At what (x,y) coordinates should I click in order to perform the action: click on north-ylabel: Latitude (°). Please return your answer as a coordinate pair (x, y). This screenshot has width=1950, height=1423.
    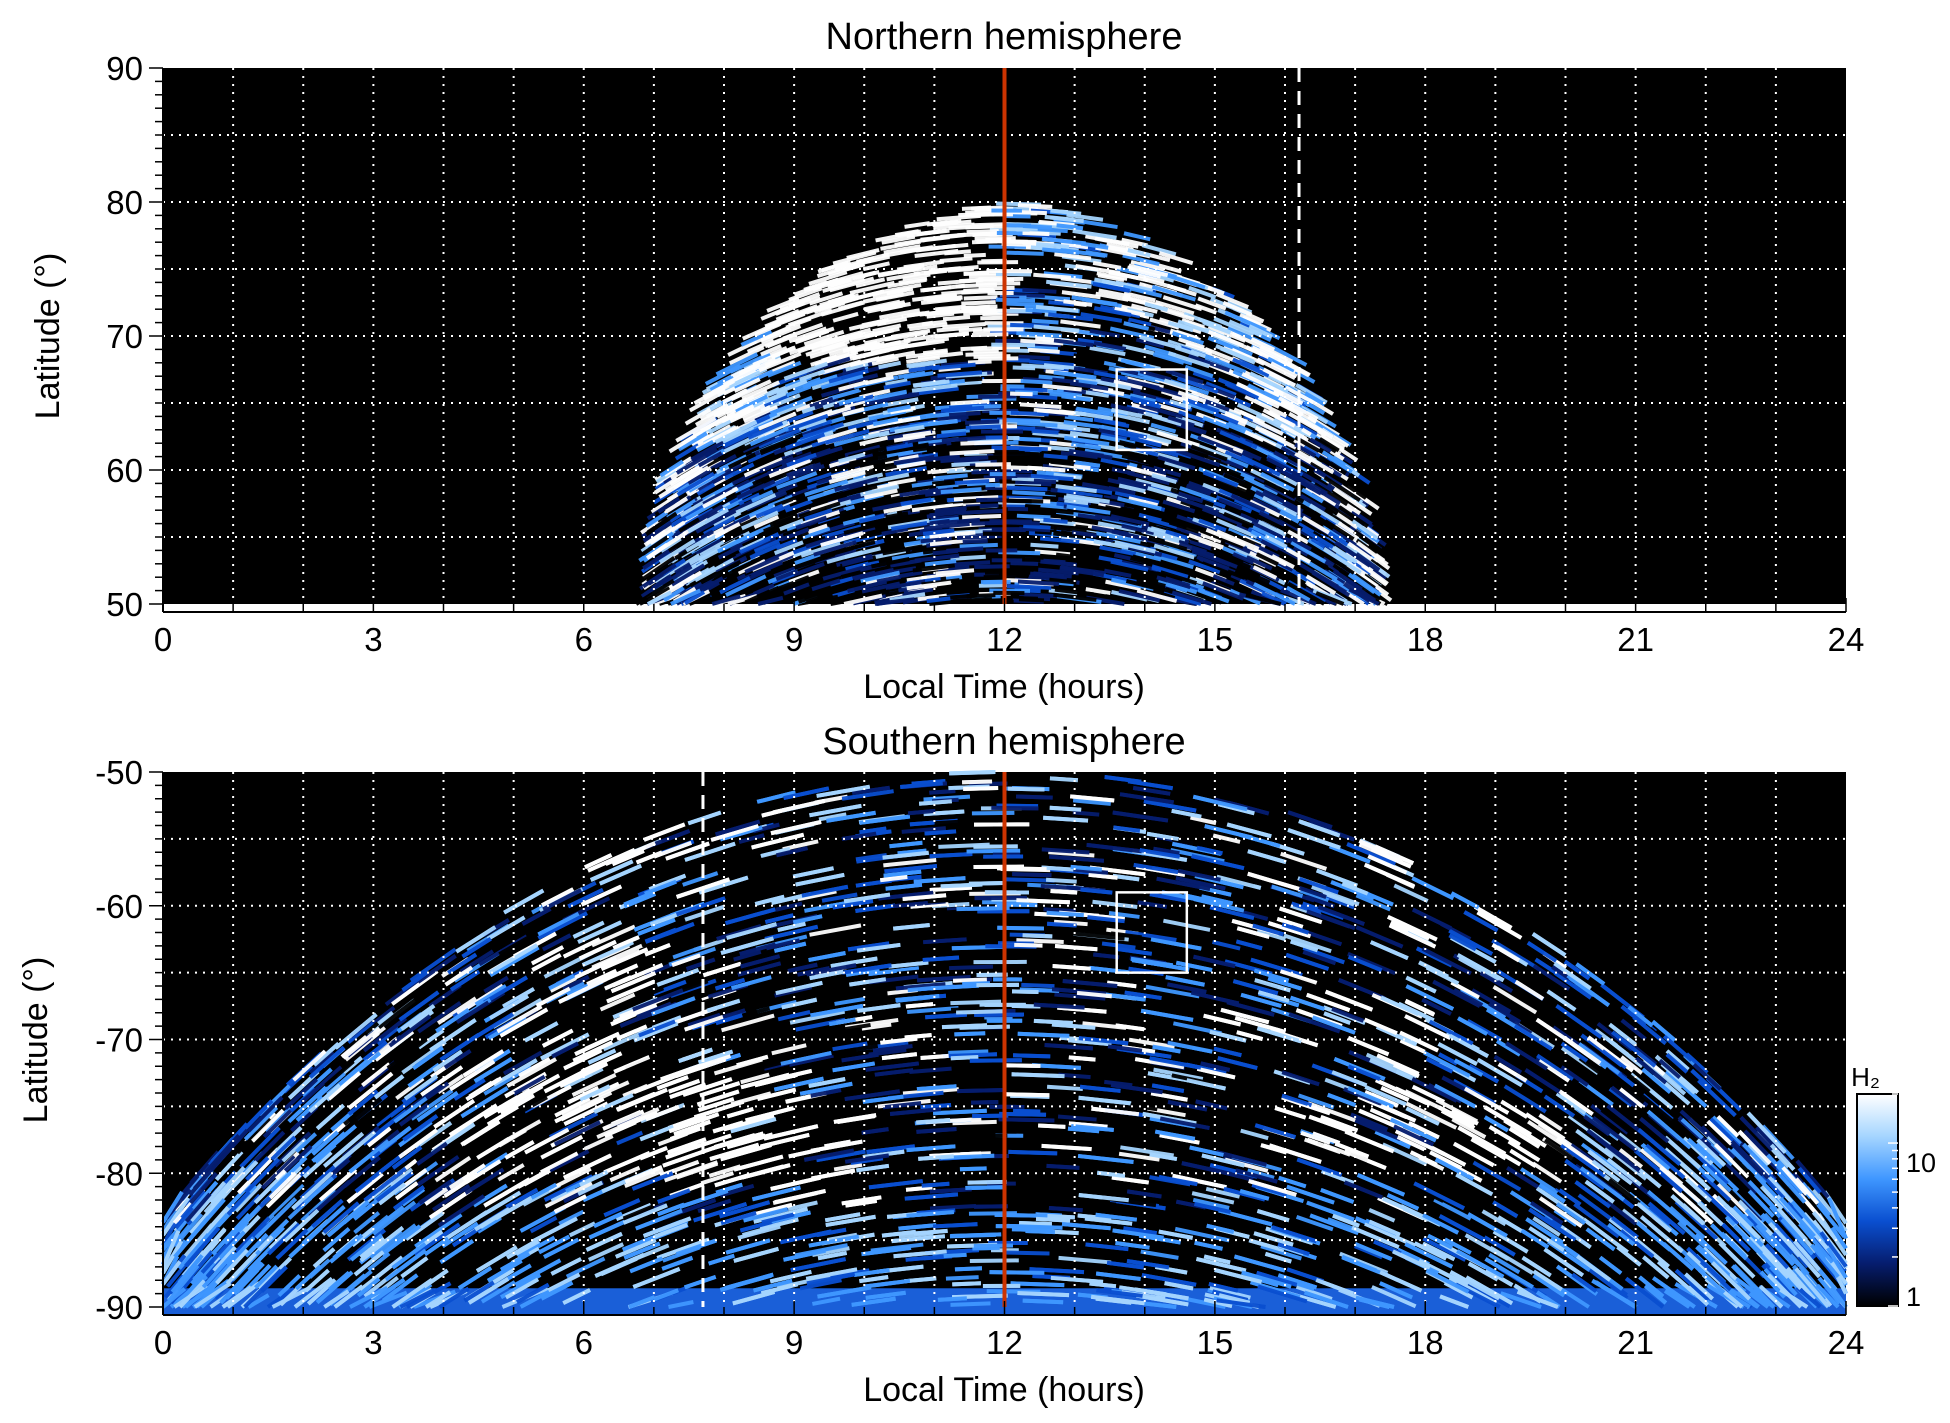
    Looking at the image, I should click on (48, 336).